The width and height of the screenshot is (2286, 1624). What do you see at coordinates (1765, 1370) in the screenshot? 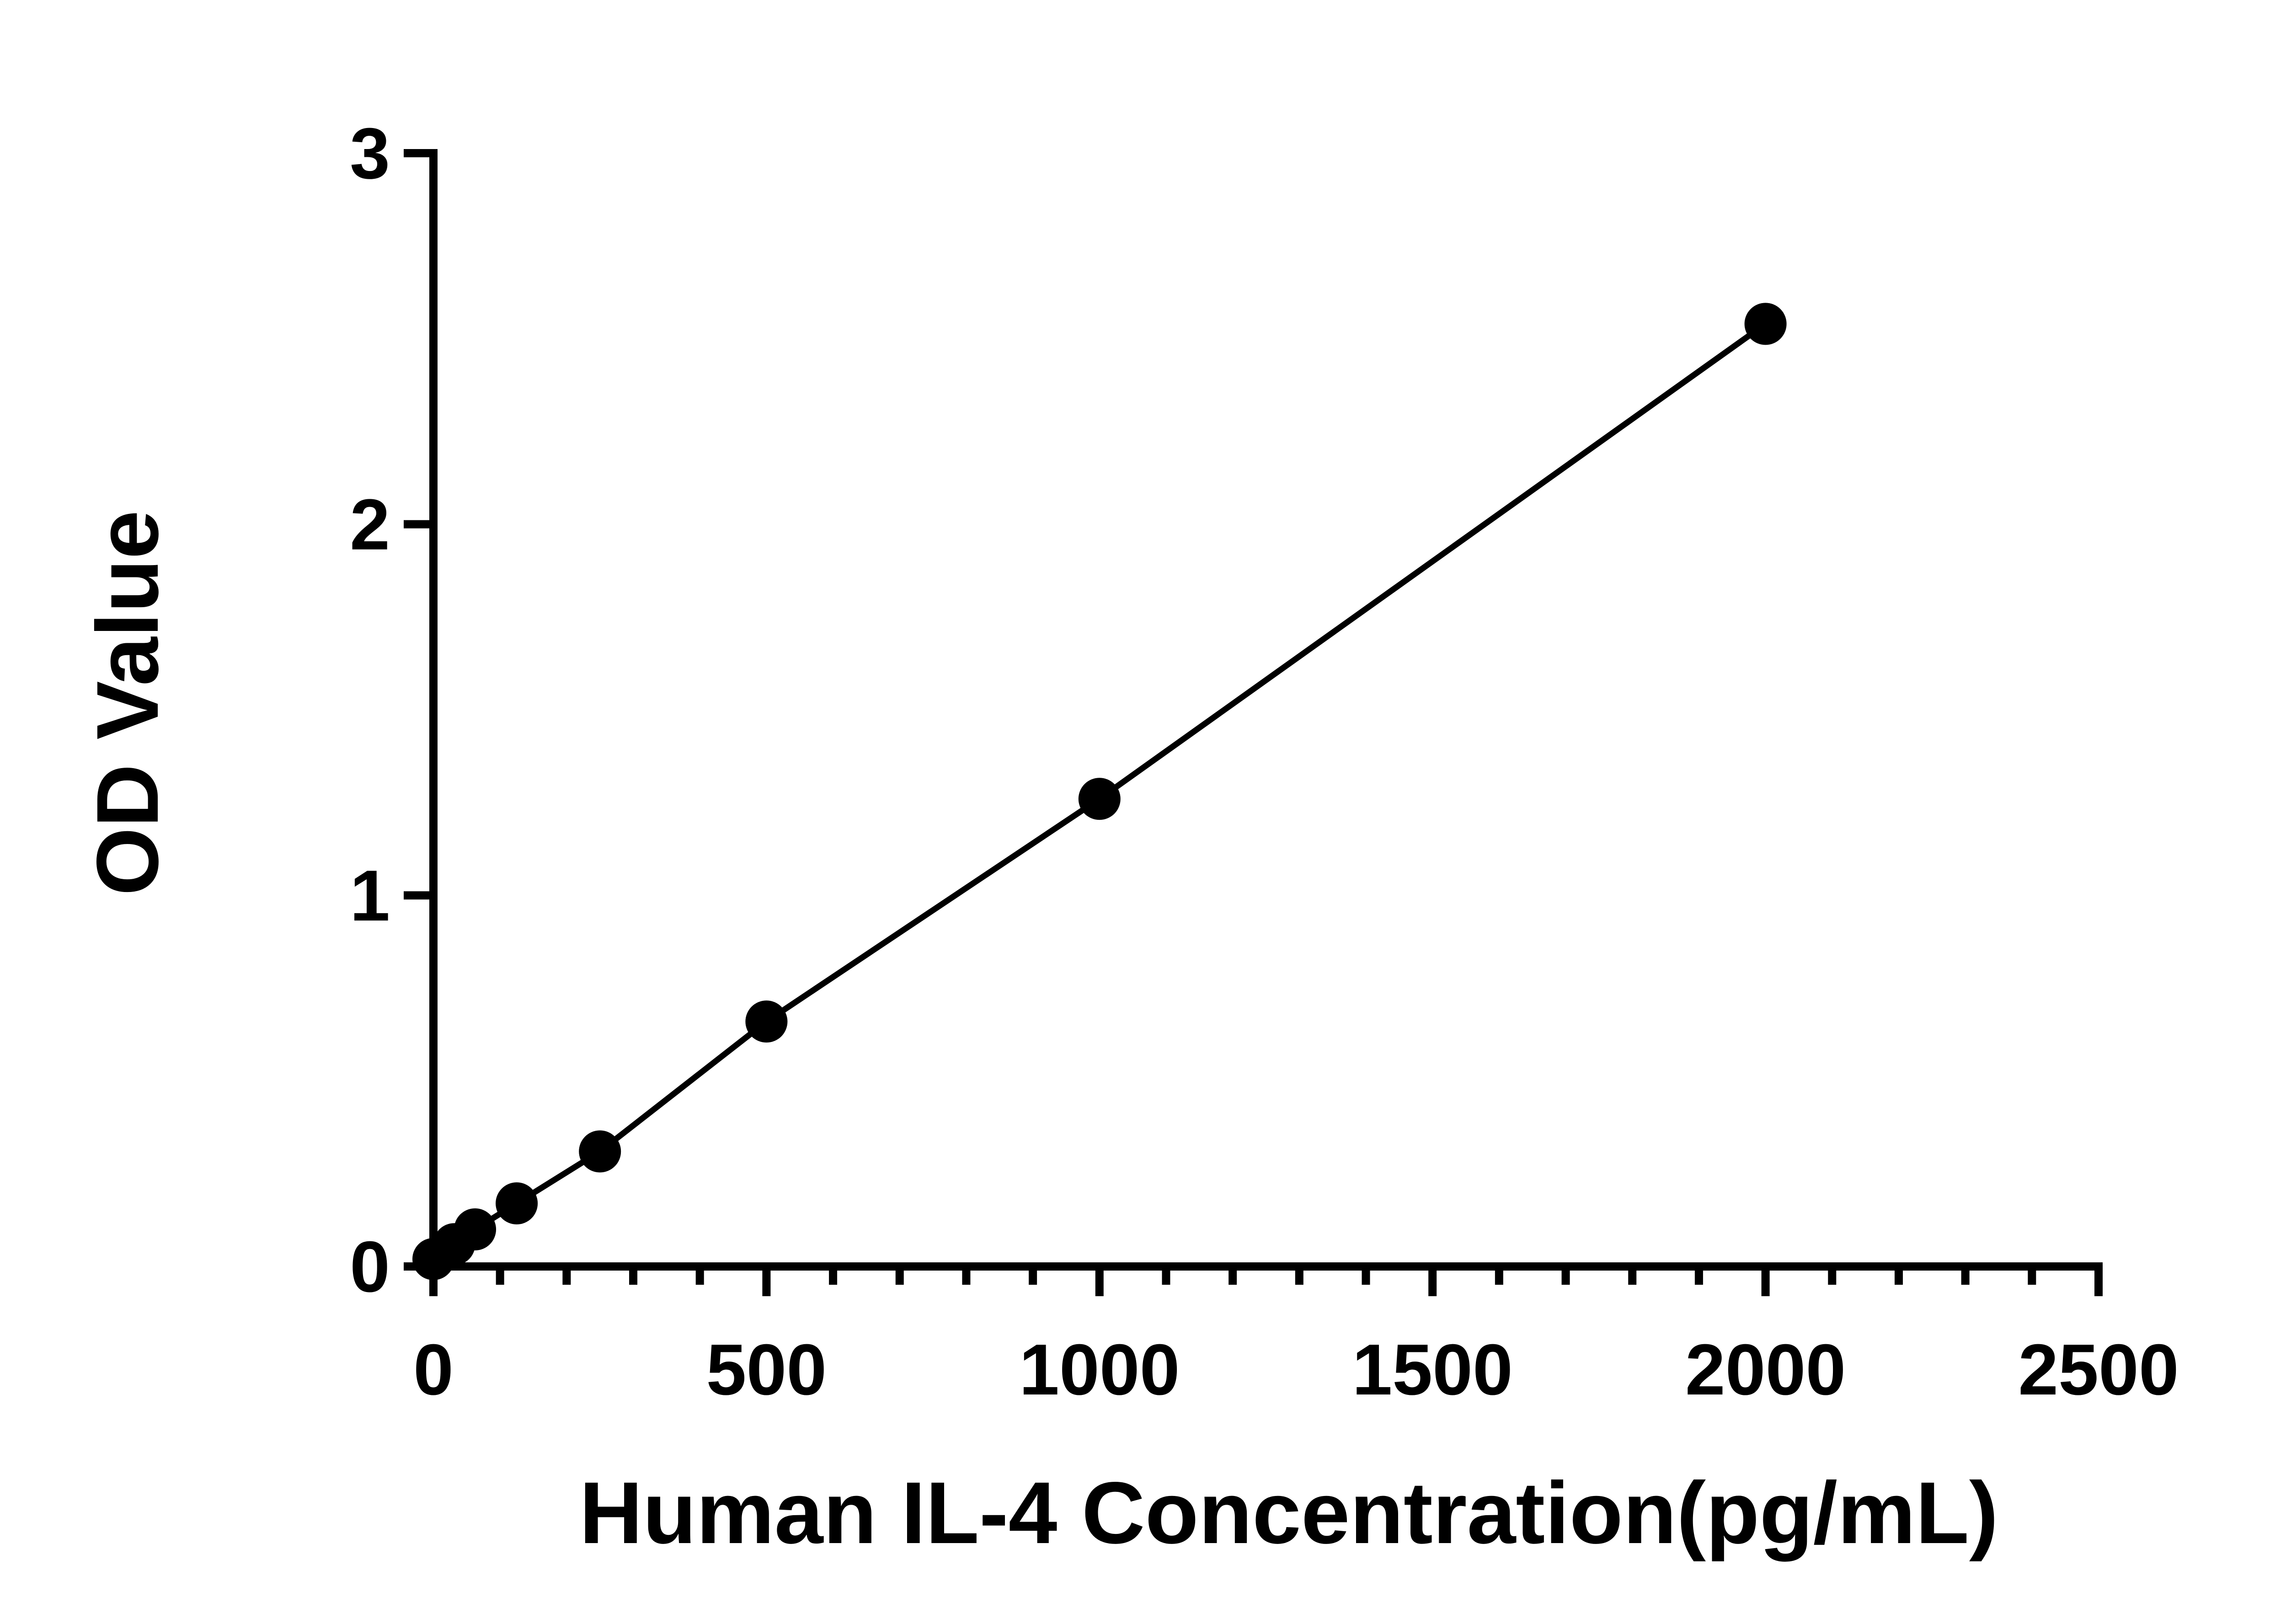
I see `x-tick-label: 2000` at bounding box center [1765, 1370].